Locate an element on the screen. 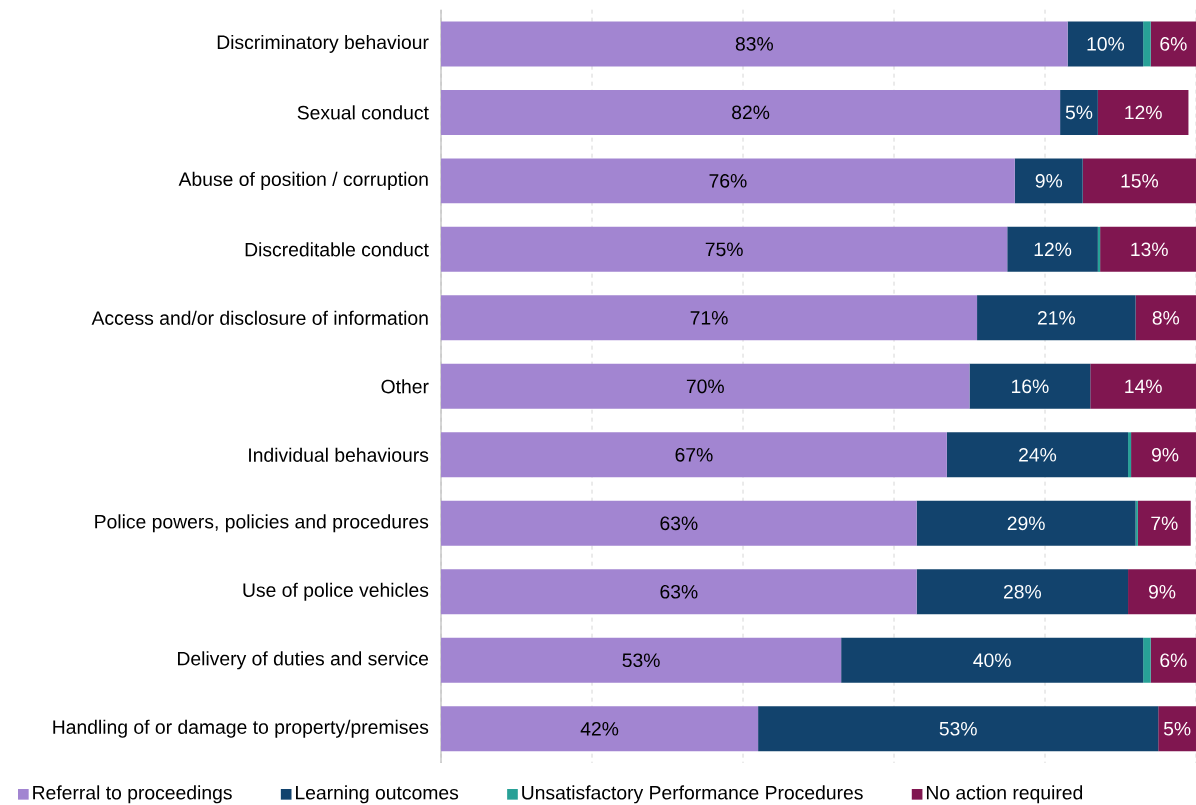  data-label: 71% is located at coordinates (709, 318).